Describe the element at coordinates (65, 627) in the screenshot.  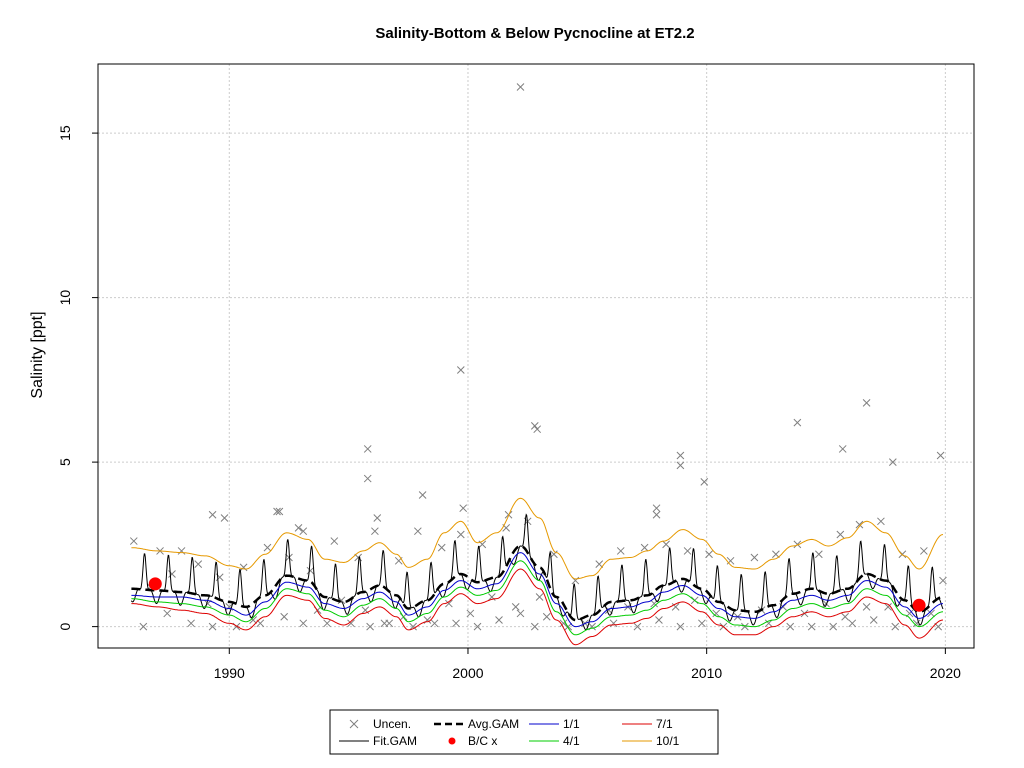
I see `y-tick-label: 0` at that location.